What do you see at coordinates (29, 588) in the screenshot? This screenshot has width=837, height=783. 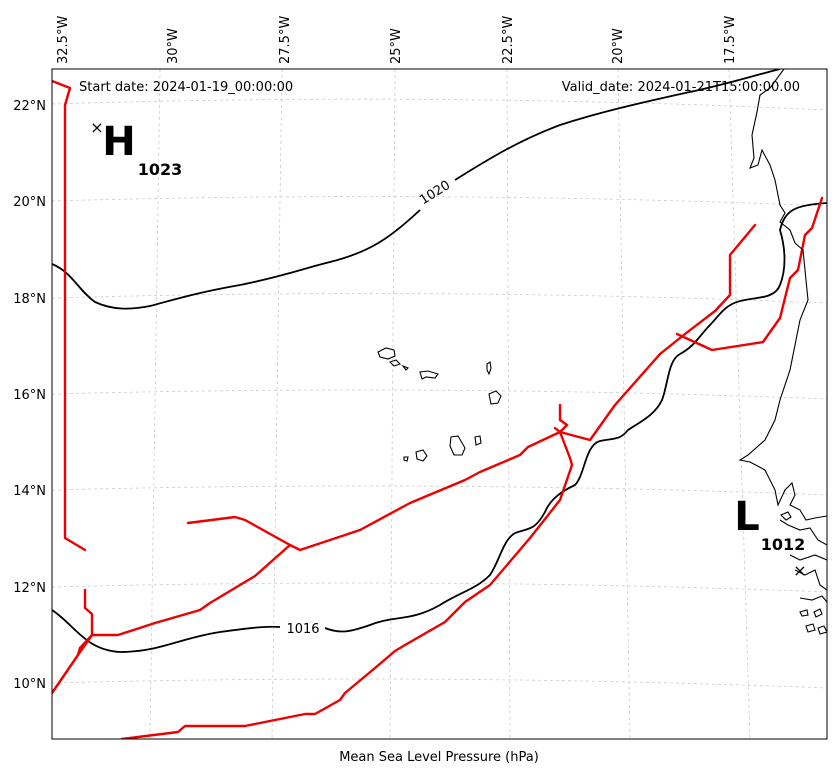 I see `lat-tick-label: 12°N` at bounding box center [29, 588].